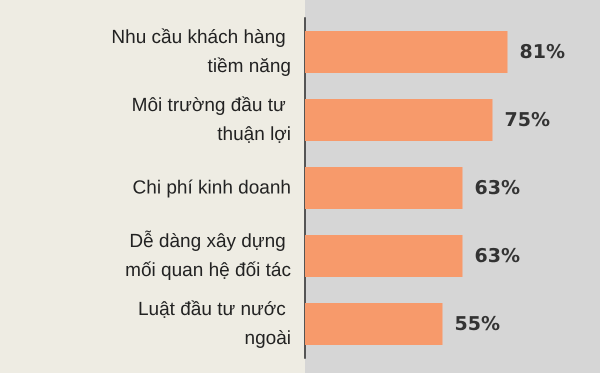  What do you see at coordinates (211, 120) in the screenshot?
I see `y-tick-label: Môi trường đầu tư thuận lợi` at bounding box center [211, 120].